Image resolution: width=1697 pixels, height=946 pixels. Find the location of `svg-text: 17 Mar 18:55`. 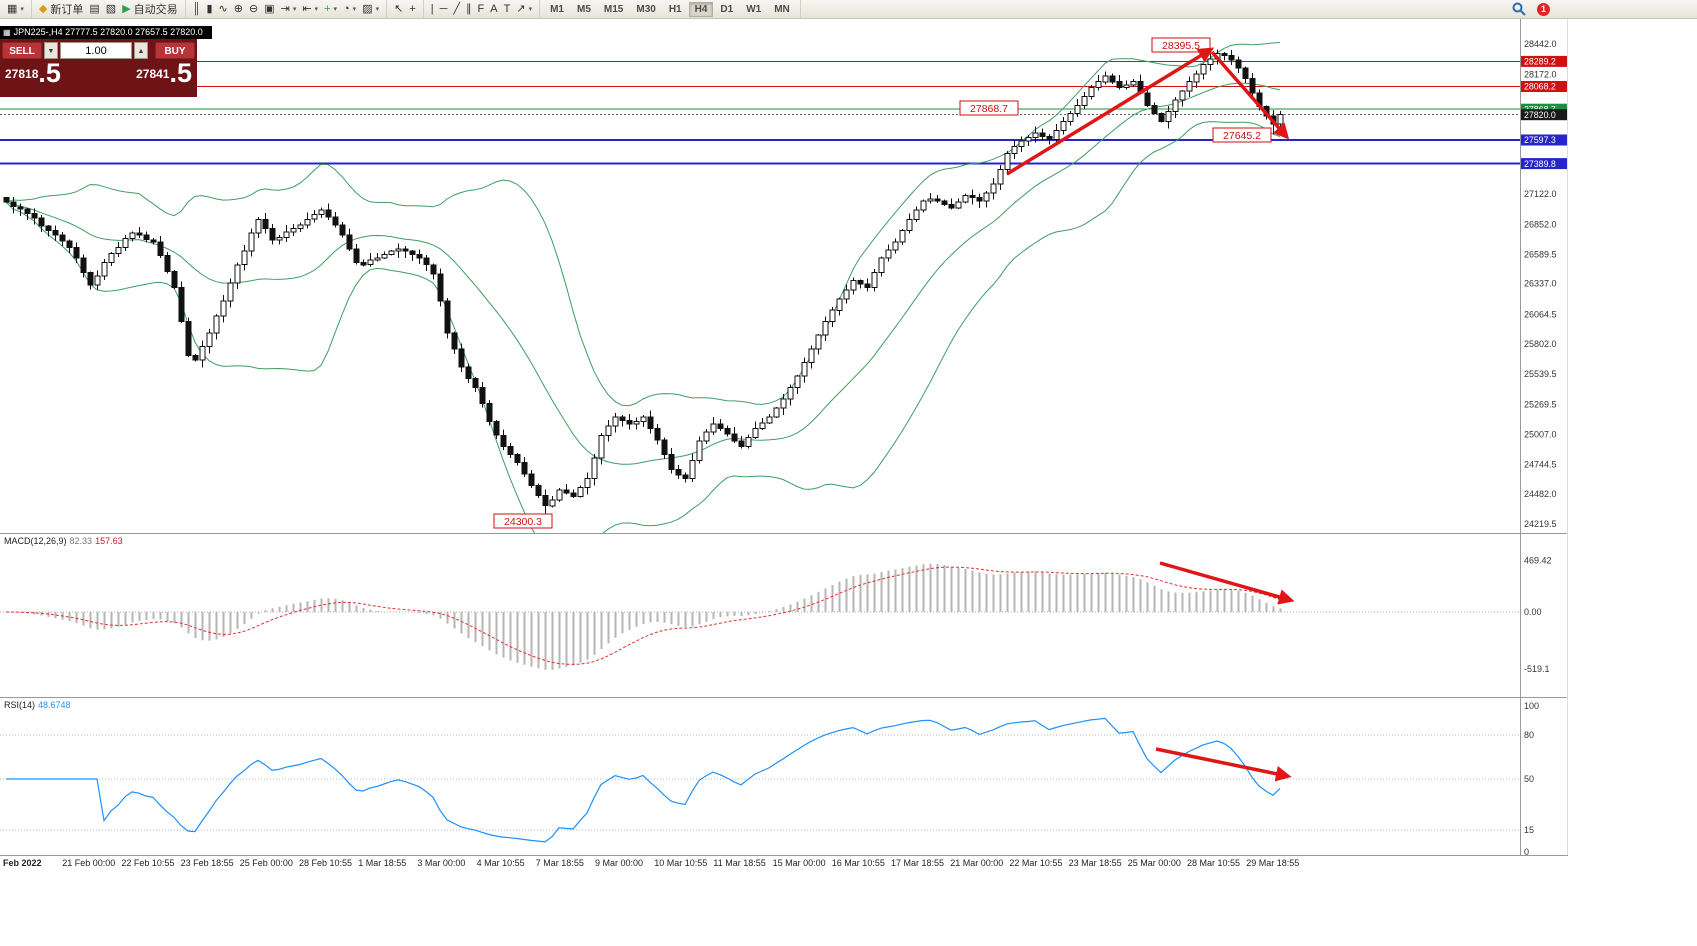

svg-text: 17 Mar 18:55 is located at coordinates (917, 863).